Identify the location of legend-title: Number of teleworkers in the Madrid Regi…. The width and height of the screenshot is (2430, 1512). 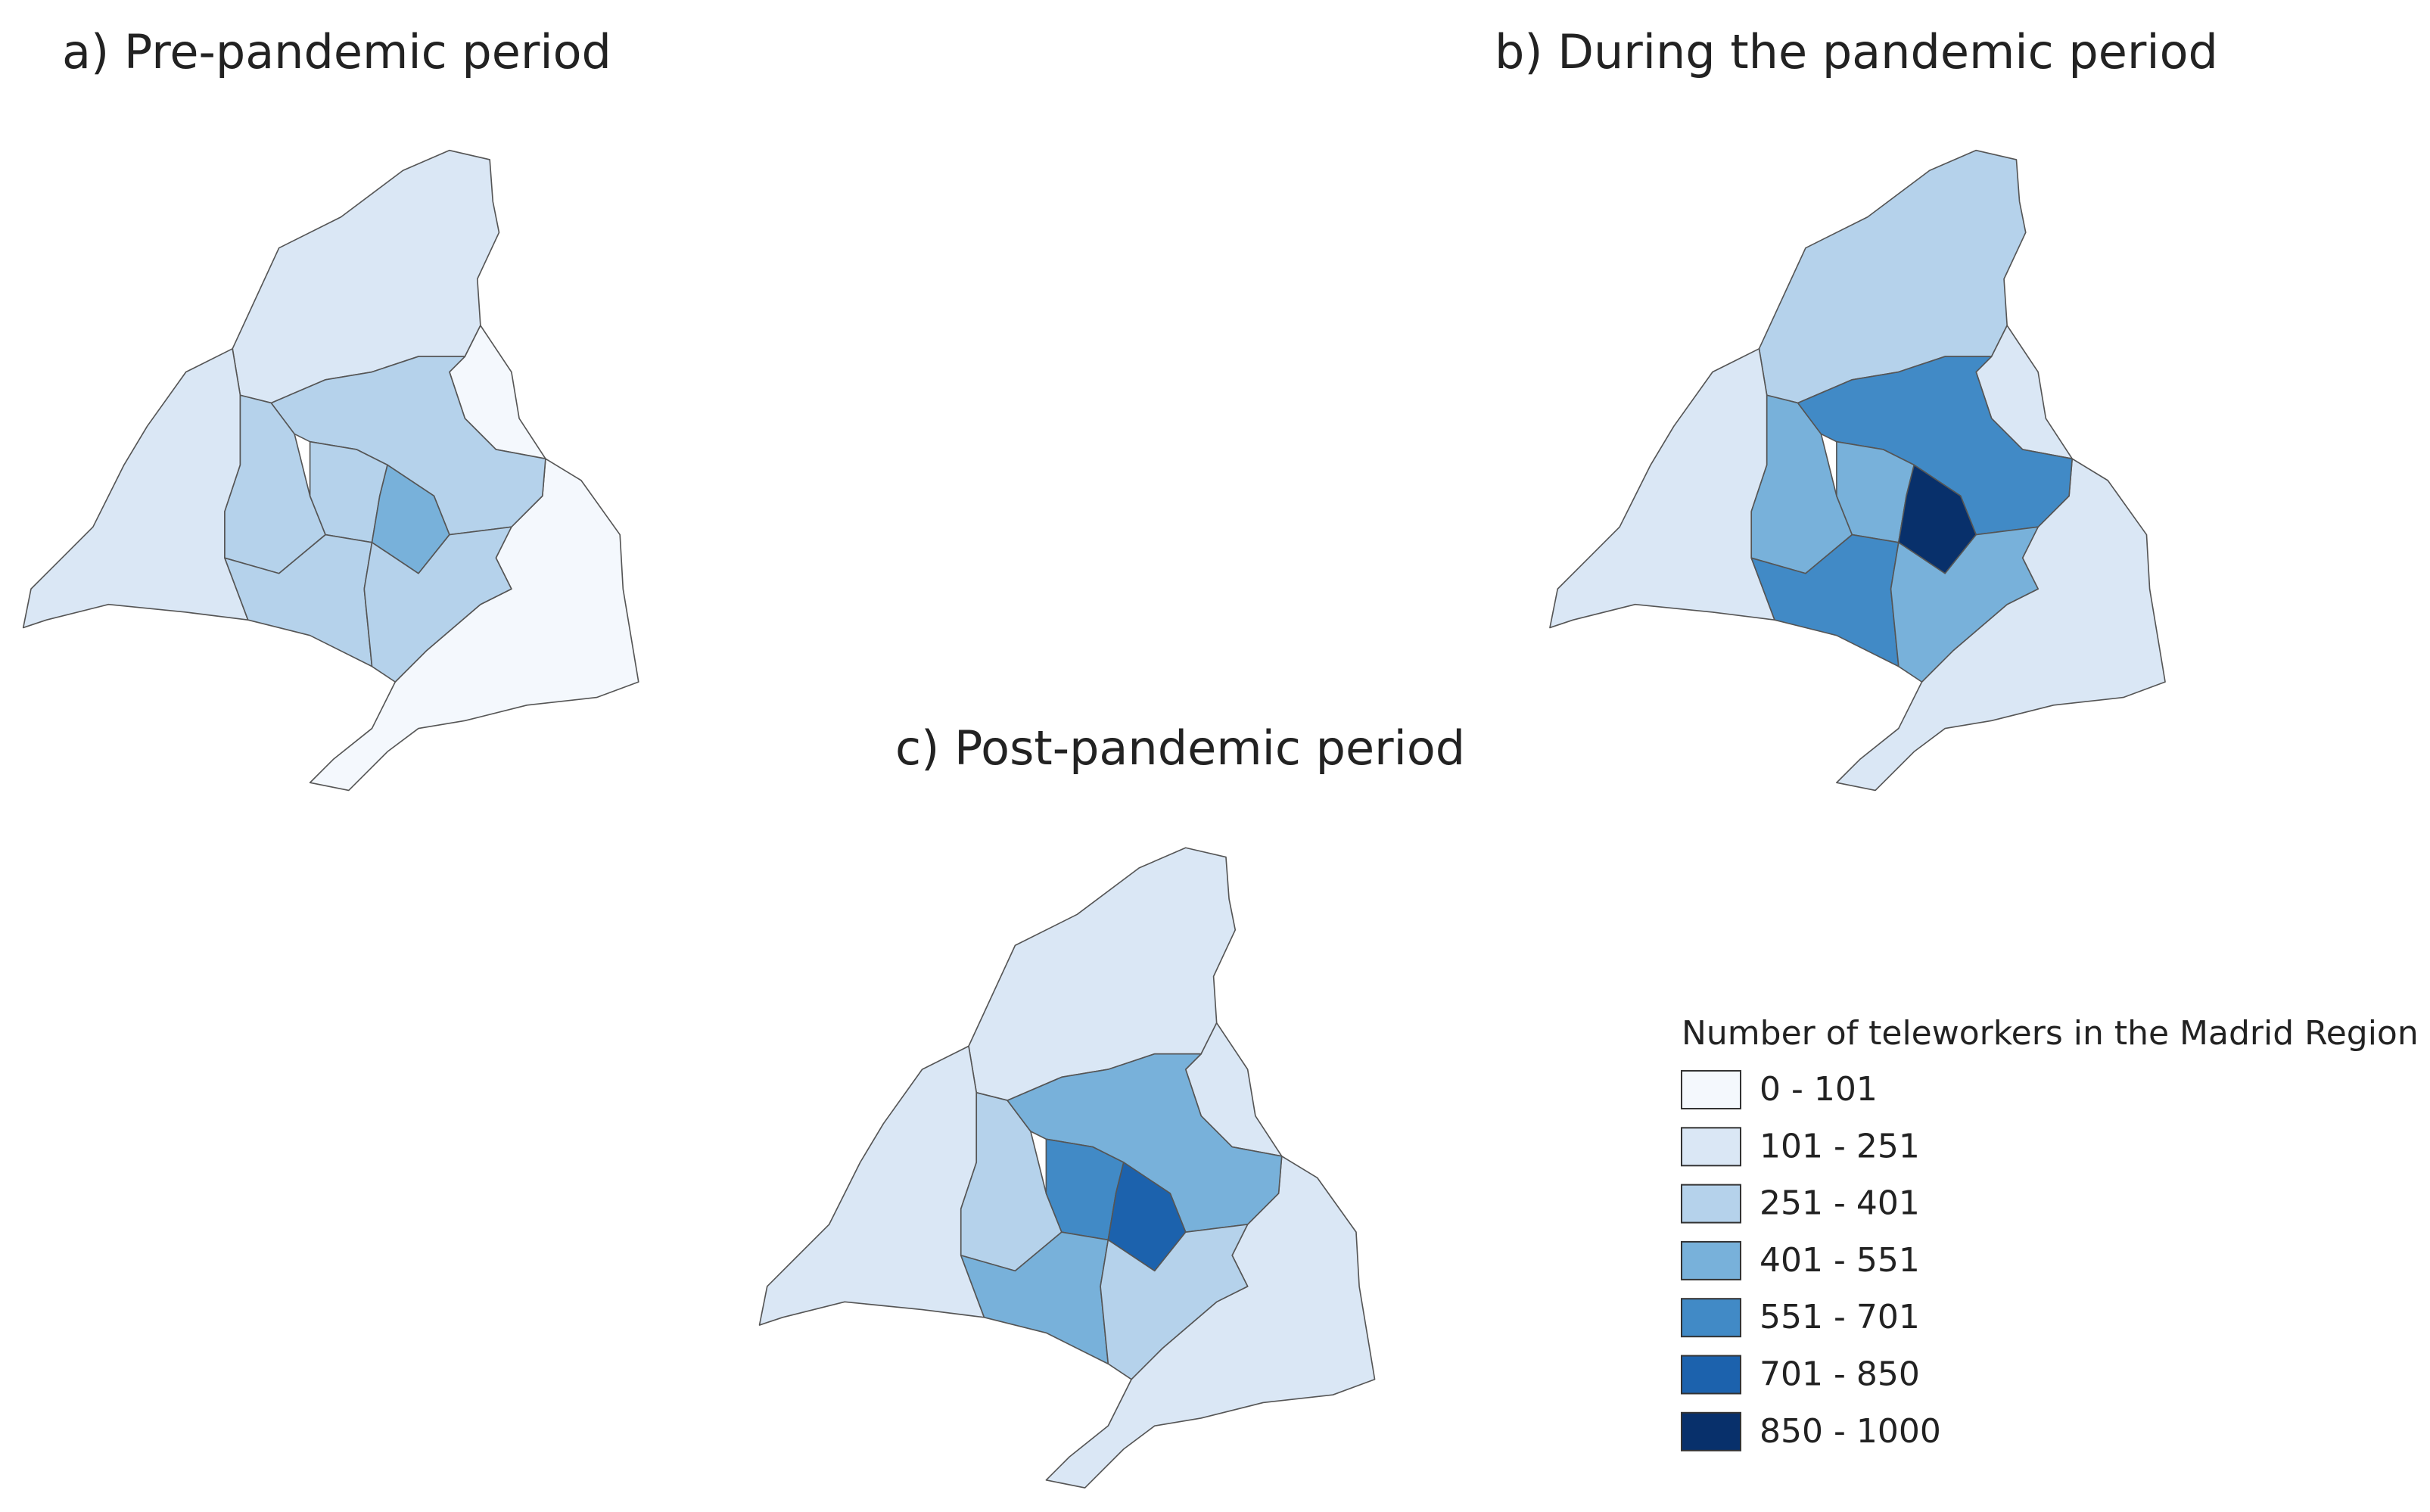
(2050, 1033).